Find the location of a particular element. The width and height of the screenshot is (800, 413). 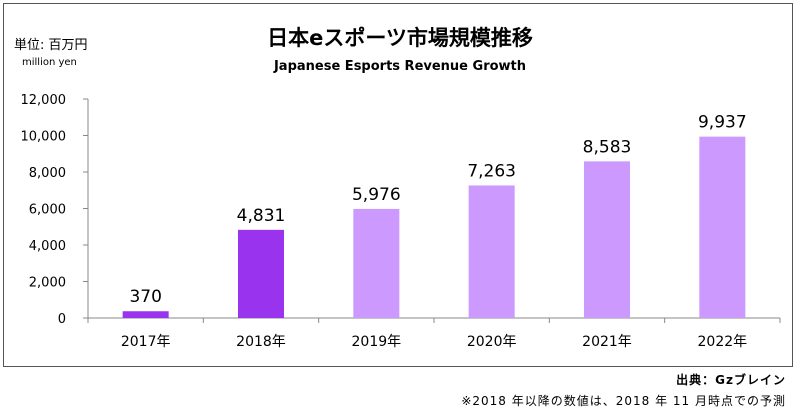

unit-label-en: million yen is located at coordinates (49, 62).